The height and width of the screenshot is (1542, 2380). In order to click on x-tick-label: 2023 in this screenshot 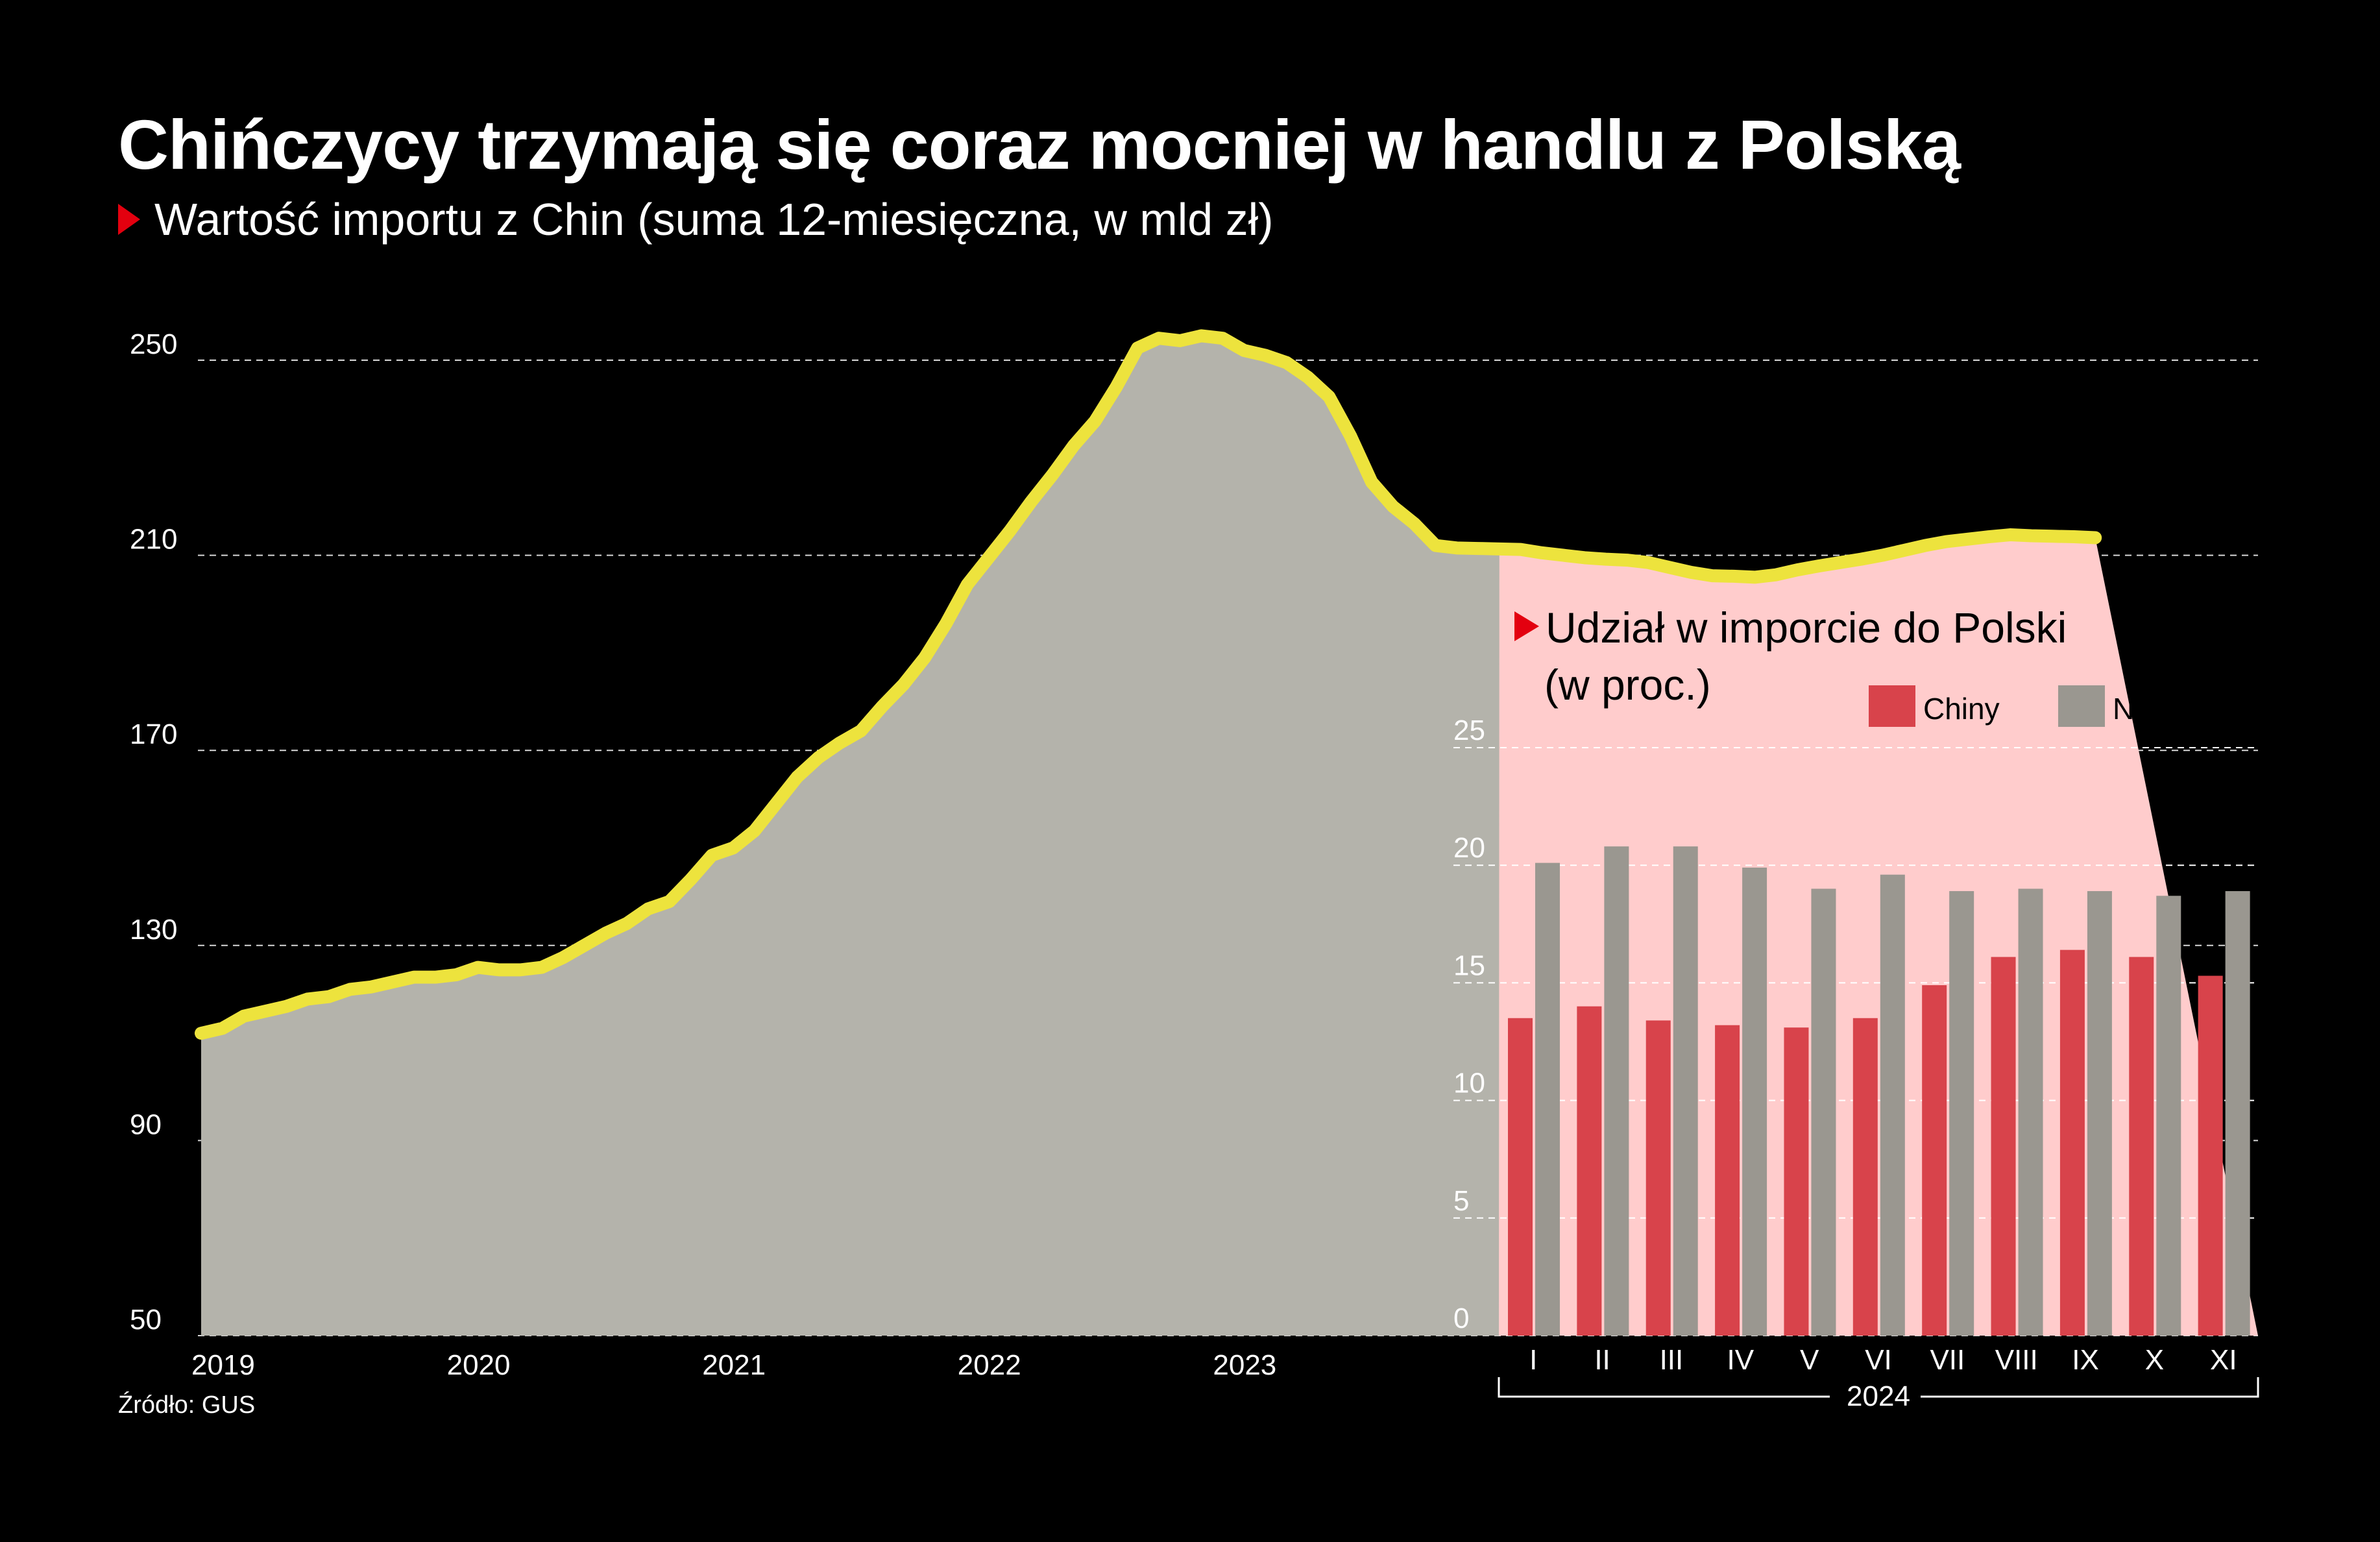, I will do `click(1244, 1365)`.